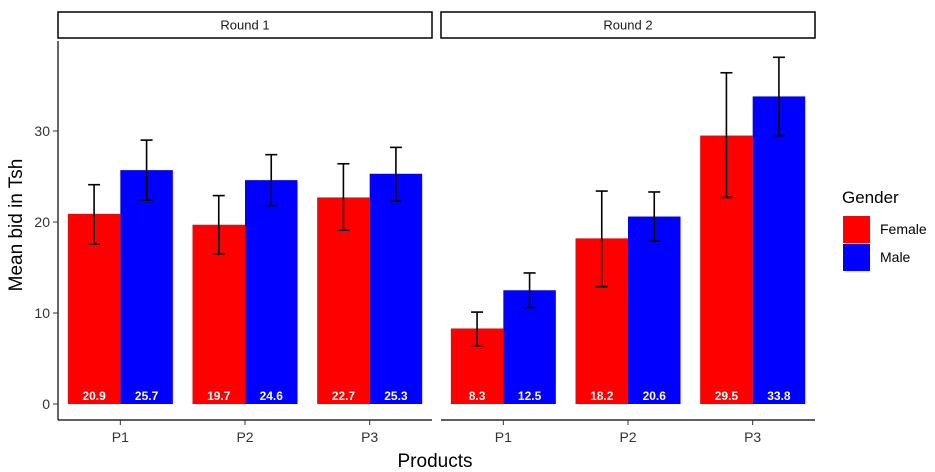 The width and height of the screenshot is (935, 472). What do you see at coordinates (779, 396) in the screenshot?
I see `bar-value-label: 33.8` at bounding box center [779, 396].